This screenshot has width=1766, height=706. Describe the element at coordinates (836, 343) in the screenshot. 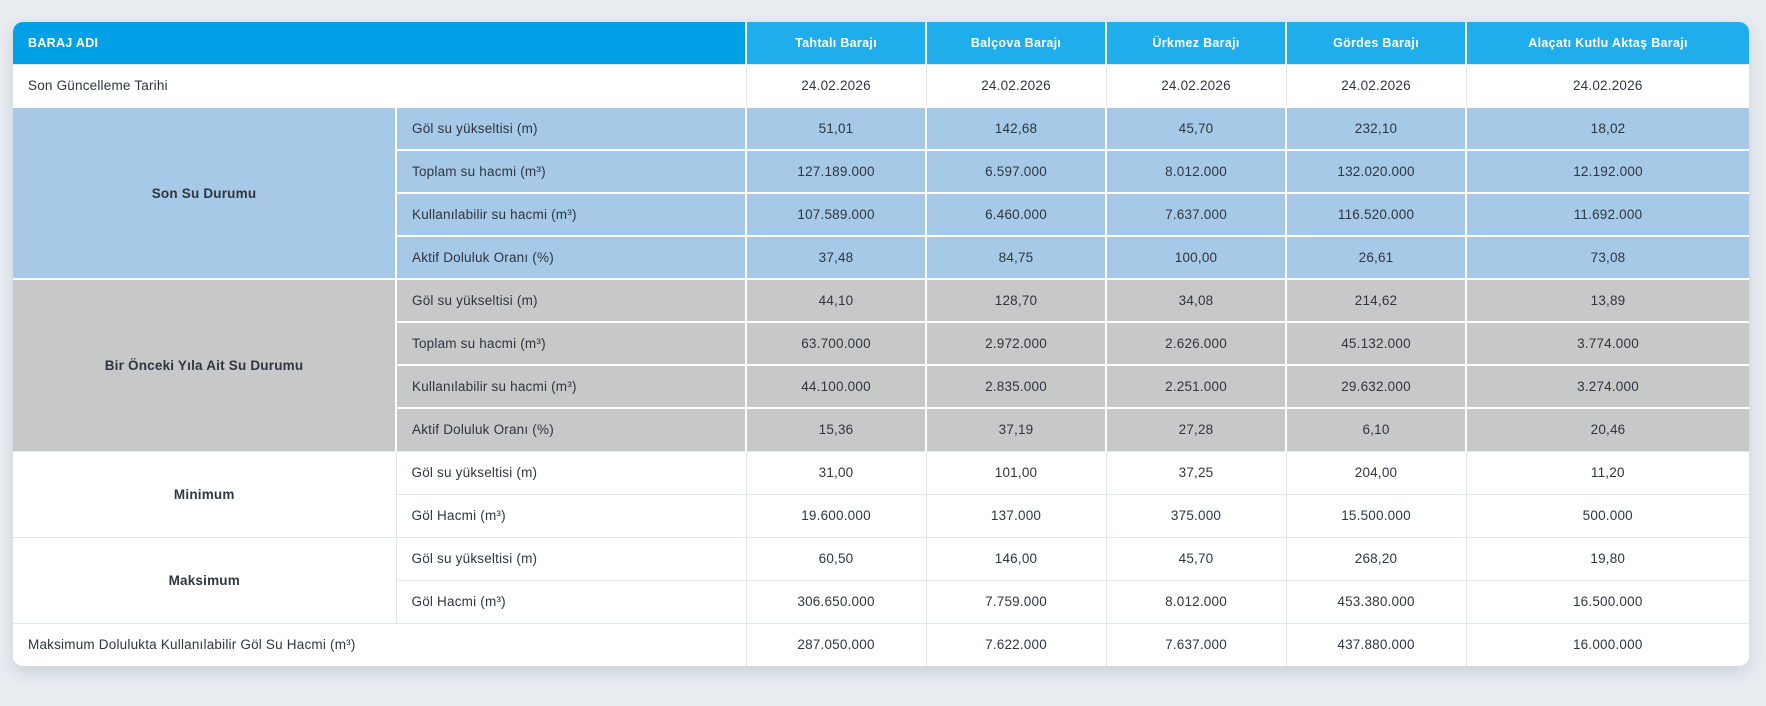

I see `data-cell: 63.700.000` at that location.